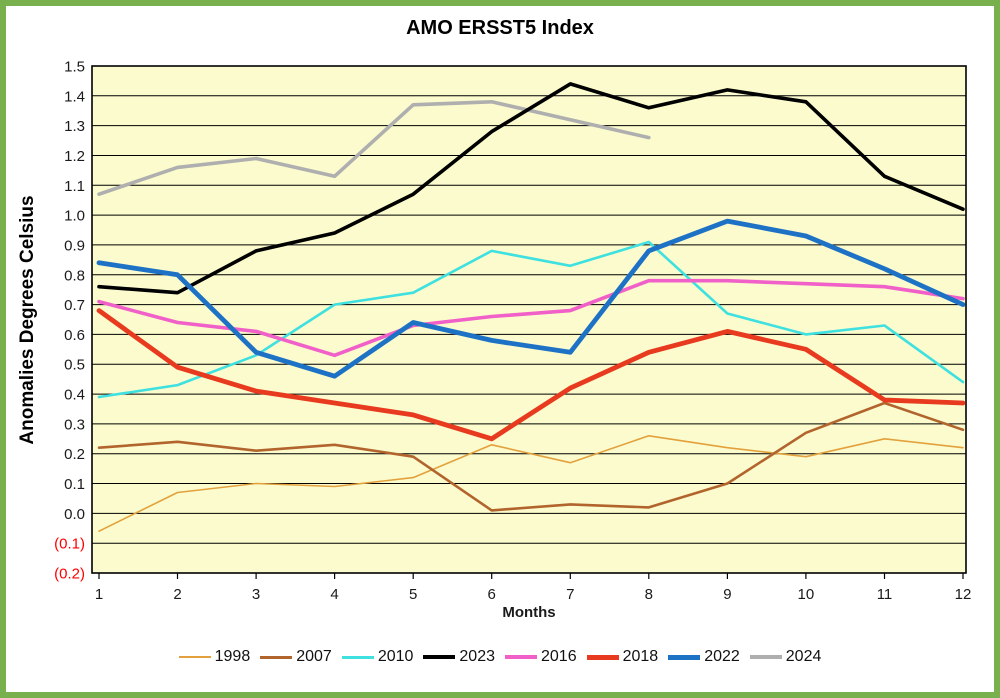 Image resolution: width=1000 pixels, height=698 pixels. I want to click on legend-item-2024: 2024, so click(785, 657).